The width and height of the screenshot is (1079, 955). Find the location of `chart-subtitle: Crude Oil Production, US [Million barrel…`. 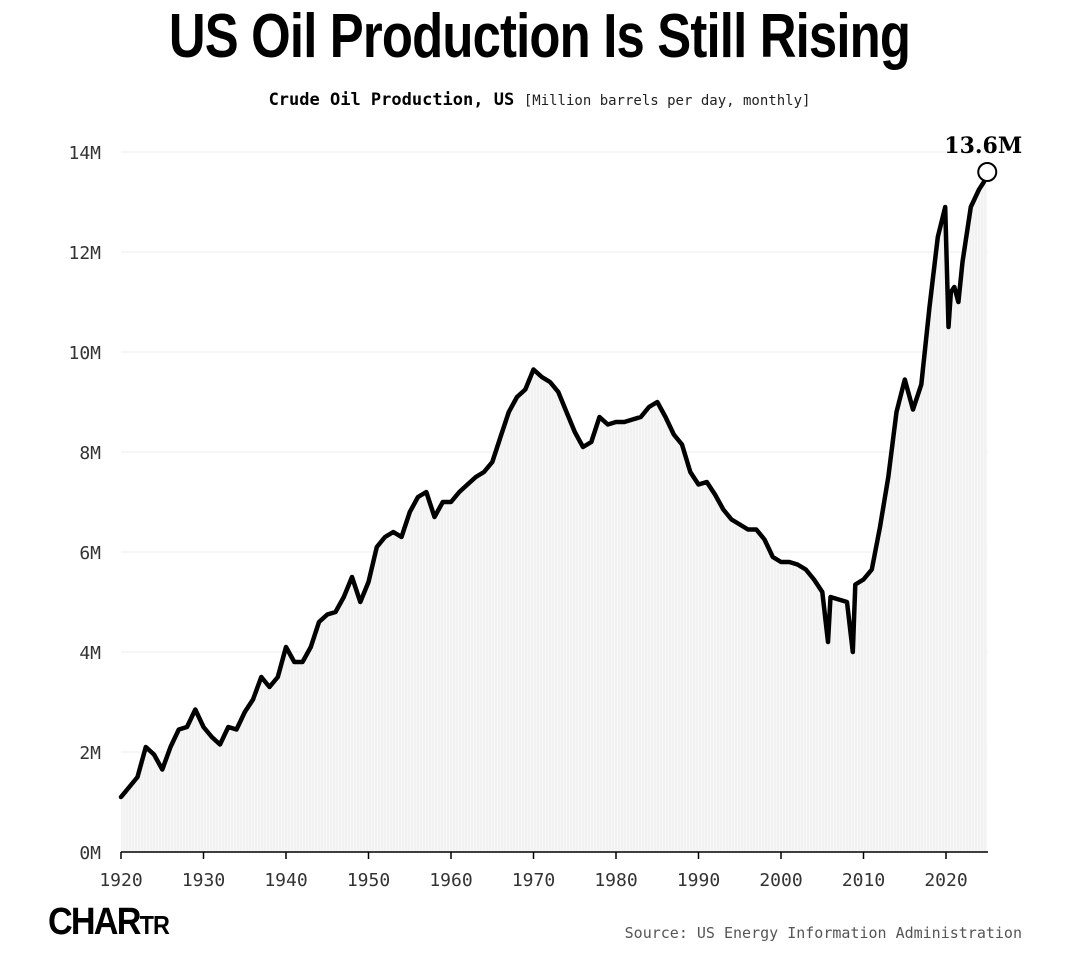

chart-subtitle: Crude Oil Production, US [Million barrel… is located at coordinates (539, 100).